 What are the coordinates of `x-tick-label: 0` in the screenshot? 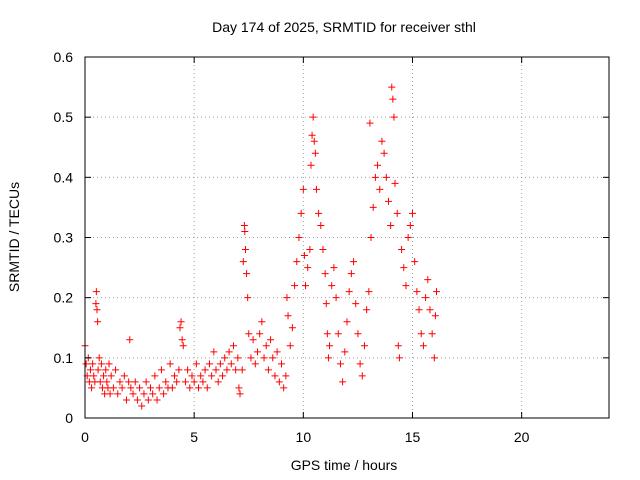 It's located at (85, 437).